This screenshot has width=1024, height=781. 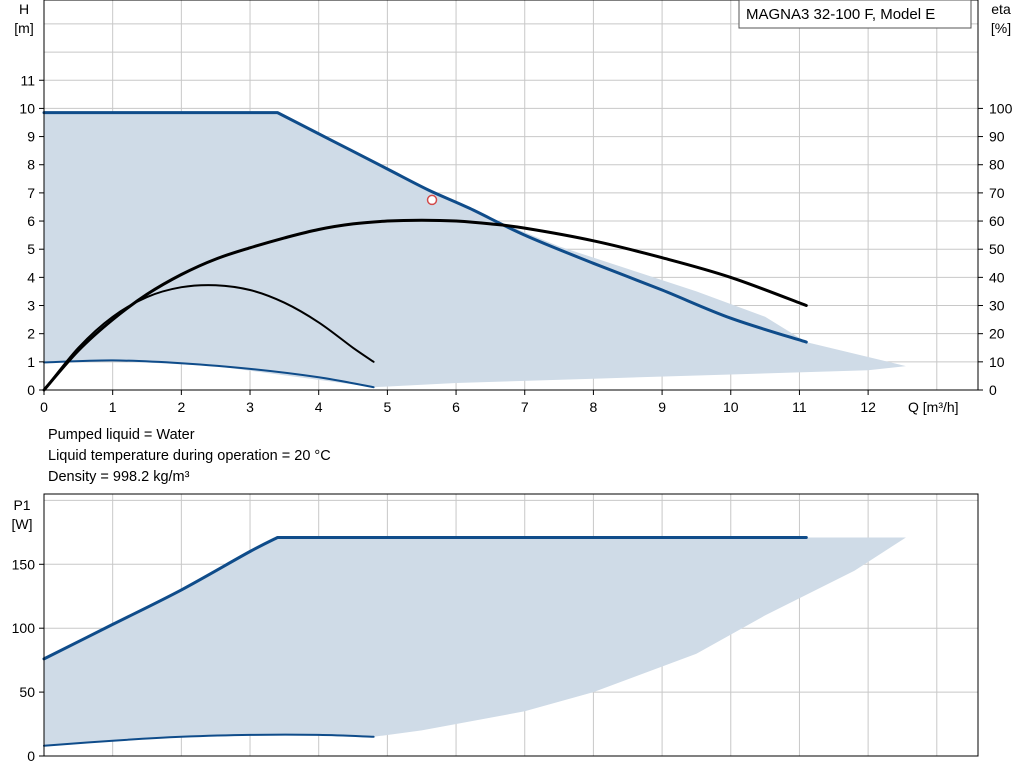 I want to click on min-head-curve, so click(x=209, y=374).